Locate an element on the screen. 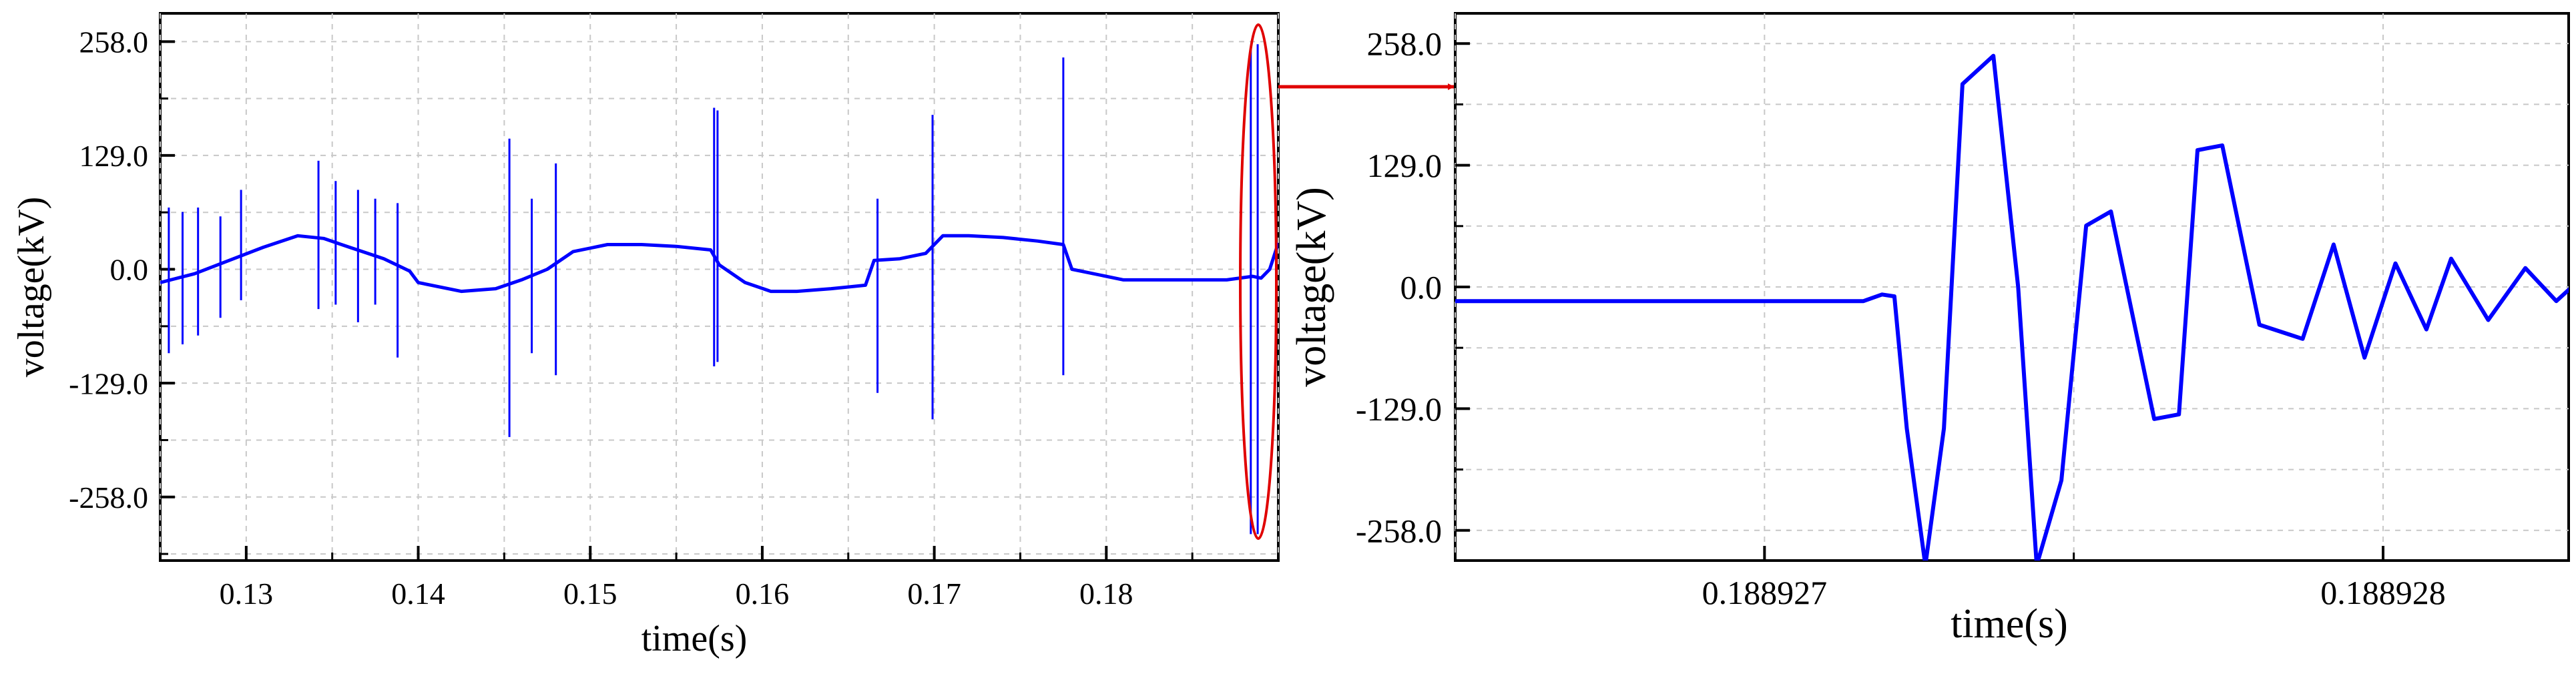  x-axis-title-right: time(s) is located at coordinates (2009, 624).